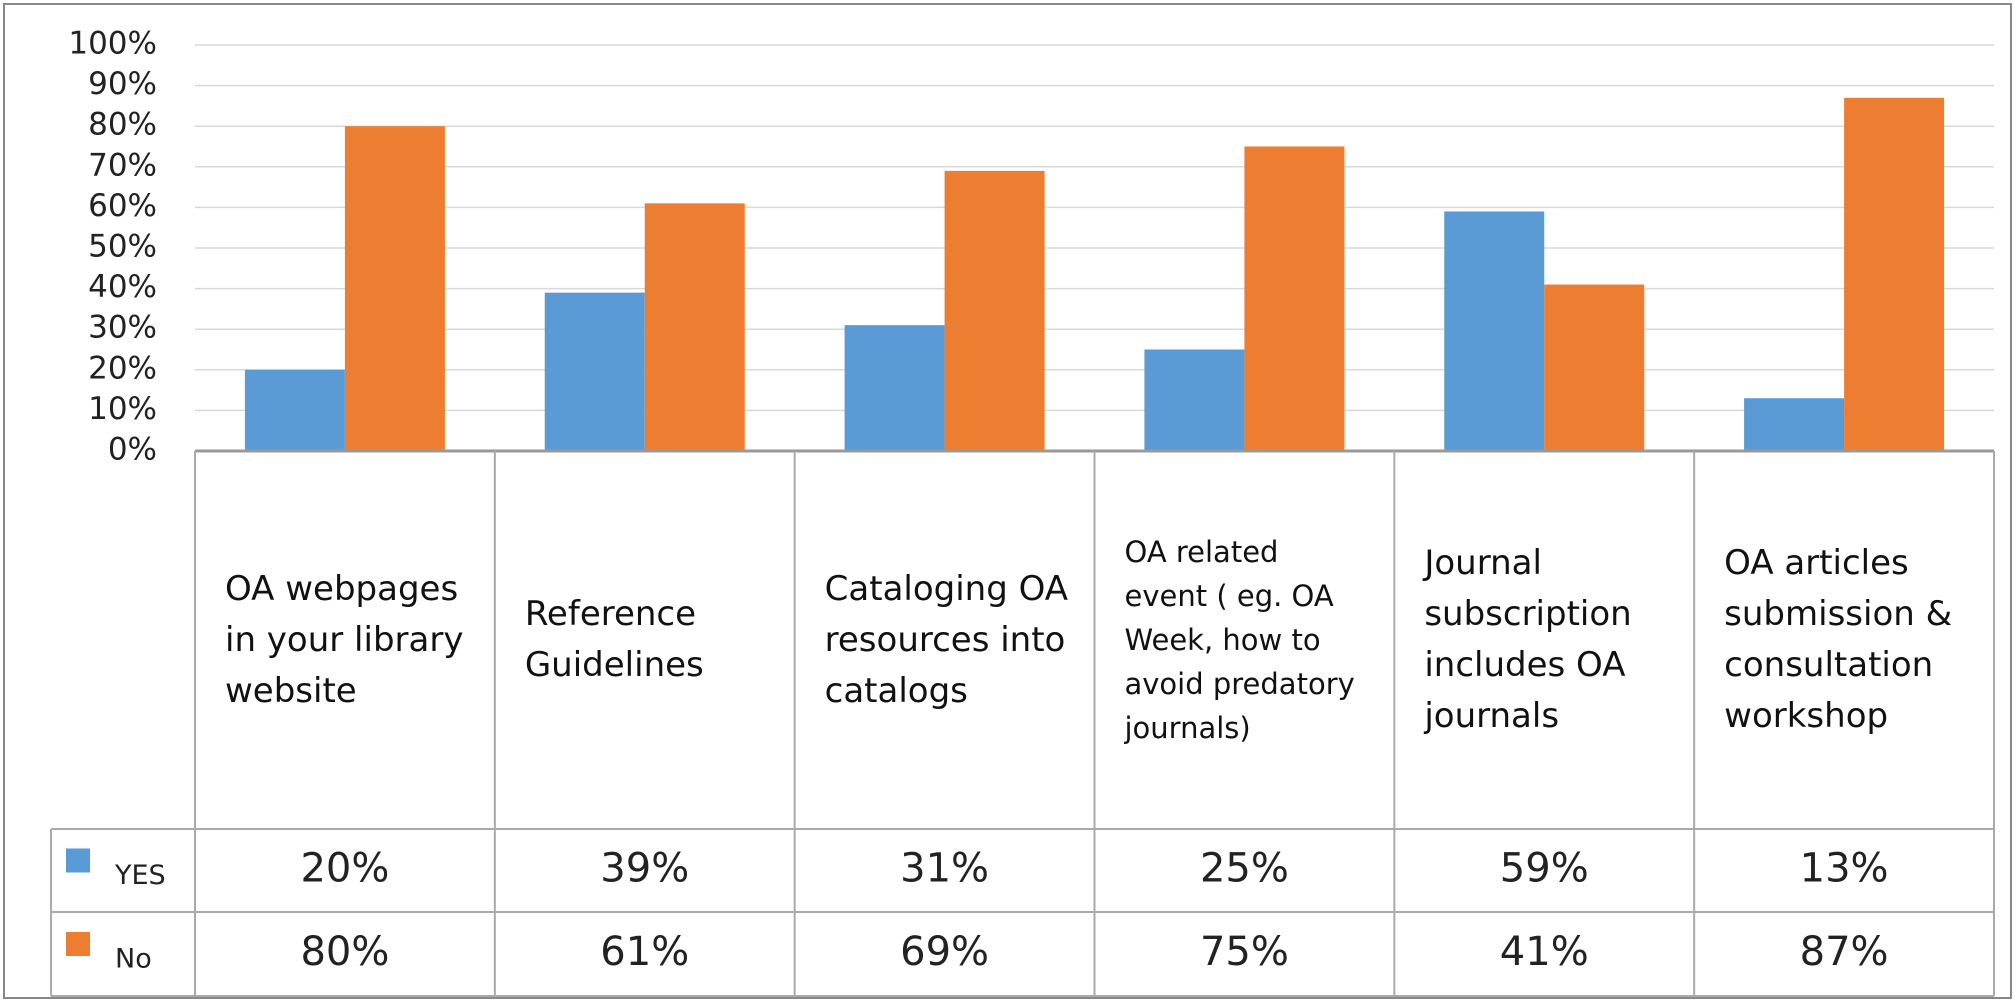 Image resolution: width=2015 pixels, height=1002 pixels. I want to click on y-tick-label: 10%, so click(122, 409).